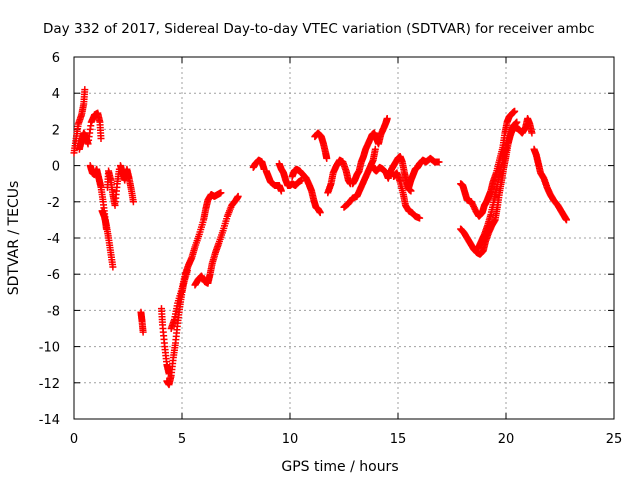 The height and width of the screenshot is (480, 640). I want to click on y-axis-label: SDTVAR / TECUs, so click(14, 238).